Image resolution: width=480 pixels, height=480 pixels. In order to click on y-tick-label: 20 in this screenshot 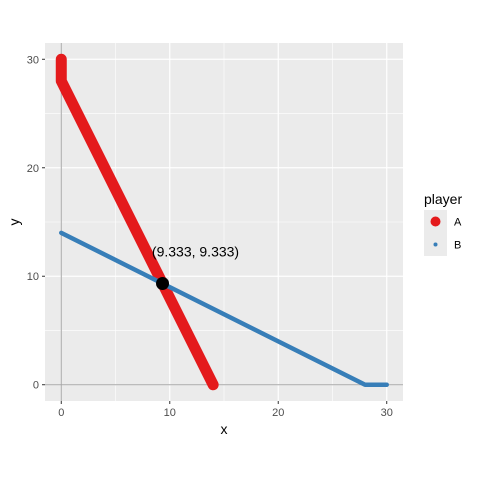, I will do `click(33, 169)`.